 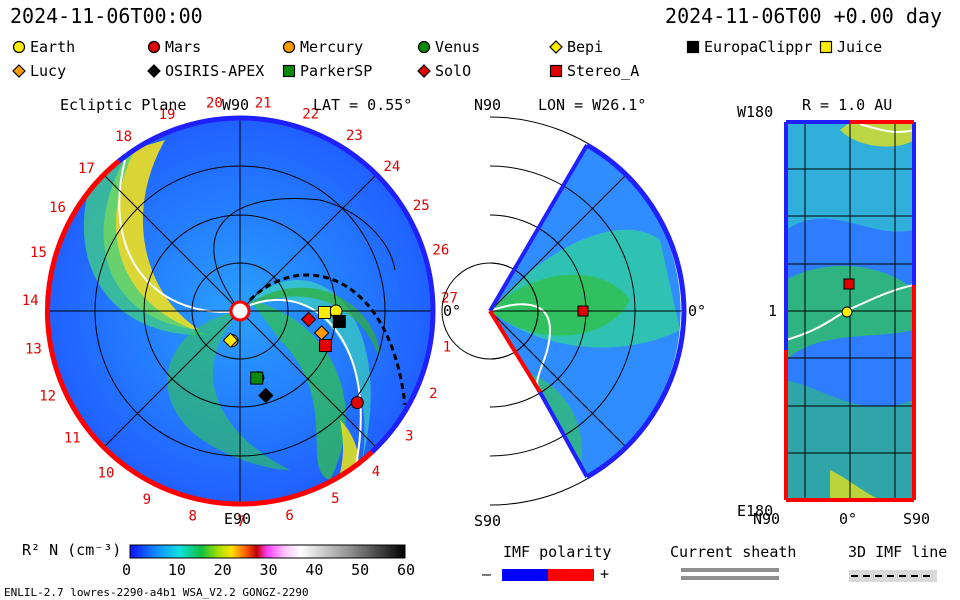 What do you see at coordinates (571, 575) in the screenshot?
I see `imf-positive-swatch` at bounding box center [571, 575].